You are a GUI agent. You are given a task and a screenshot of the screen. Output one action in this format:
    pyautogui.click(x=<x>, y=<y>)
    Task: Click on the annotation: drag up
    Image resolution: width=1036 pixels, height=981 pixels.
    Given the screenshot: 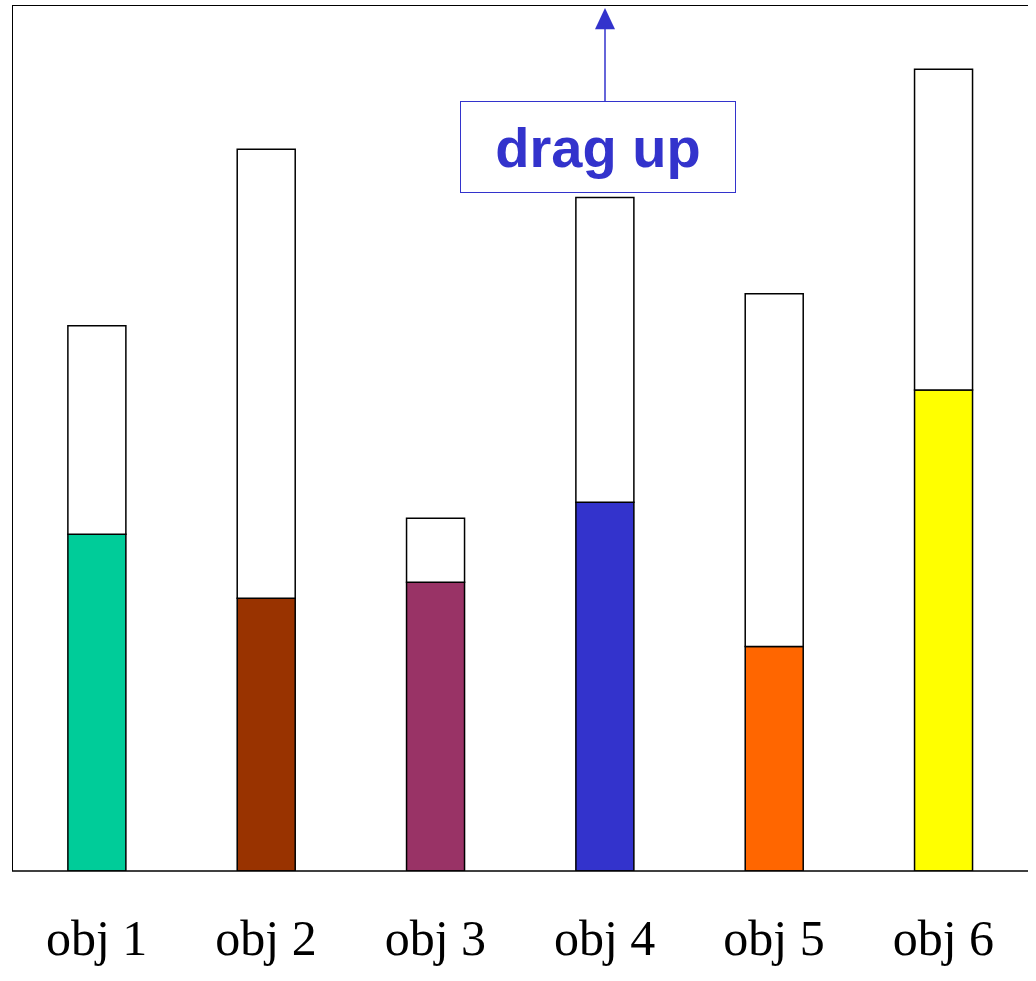 What is the action you would take?
    pyautogui.click(x=598, y=147)
    